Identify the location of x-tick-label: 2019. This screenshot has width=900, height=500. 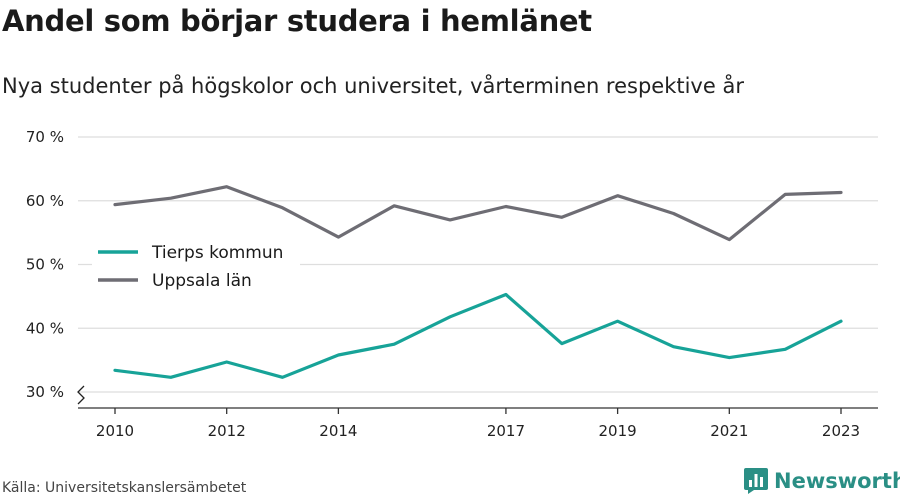
(618, 431).